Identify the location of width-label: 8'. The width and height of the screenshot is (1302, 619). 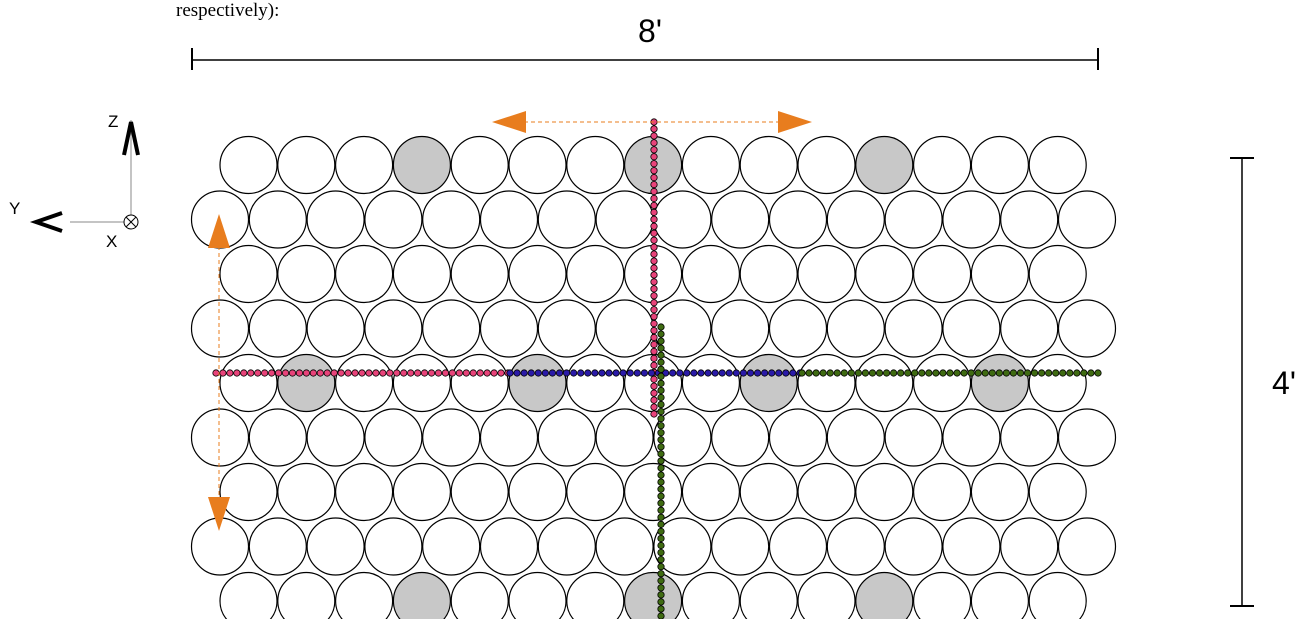
(650, 31).